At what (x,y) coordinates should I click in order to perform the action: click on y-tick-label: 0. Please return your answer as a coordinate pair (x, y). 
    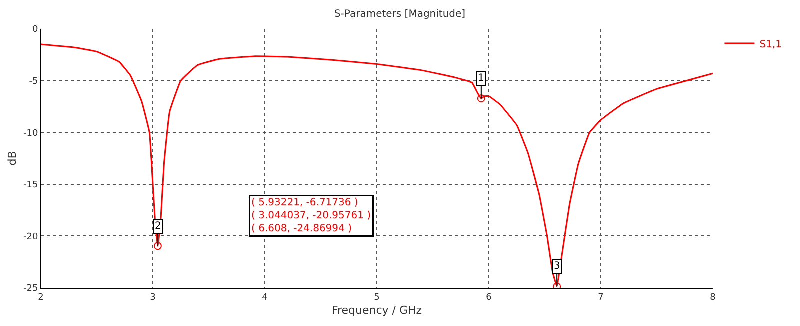
    Looking at the image, I should click on (35, 30).